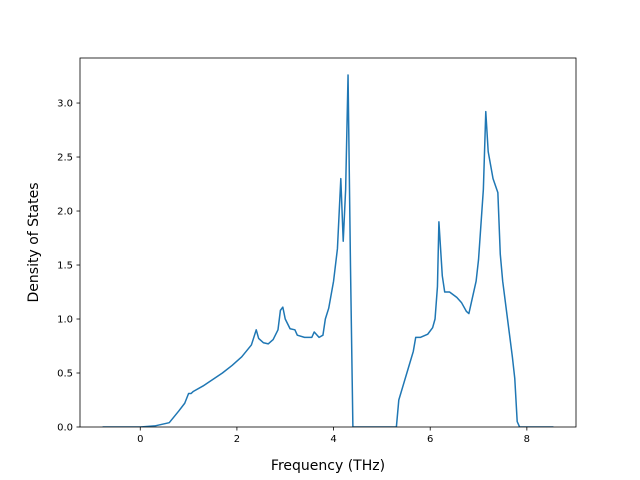 This screenshot has height=480, width=640. Describe the element at coordinates (34, 243) in the screenshot. I see `y-axis-label: Density of States` at that location.